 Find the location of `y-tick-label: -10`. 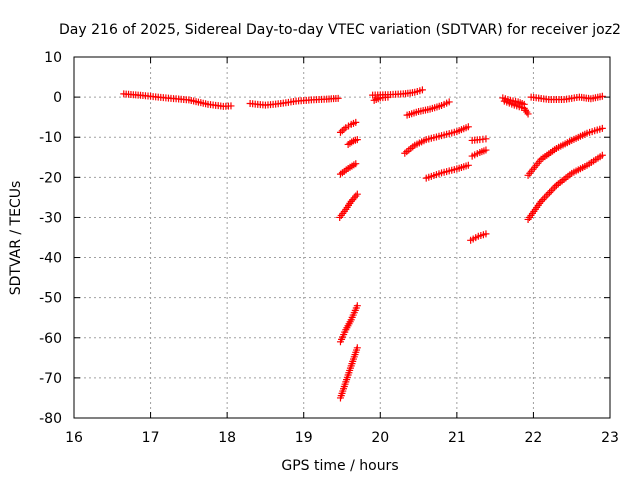

y-tick-label: -10 is located at coordinates (50, 138).